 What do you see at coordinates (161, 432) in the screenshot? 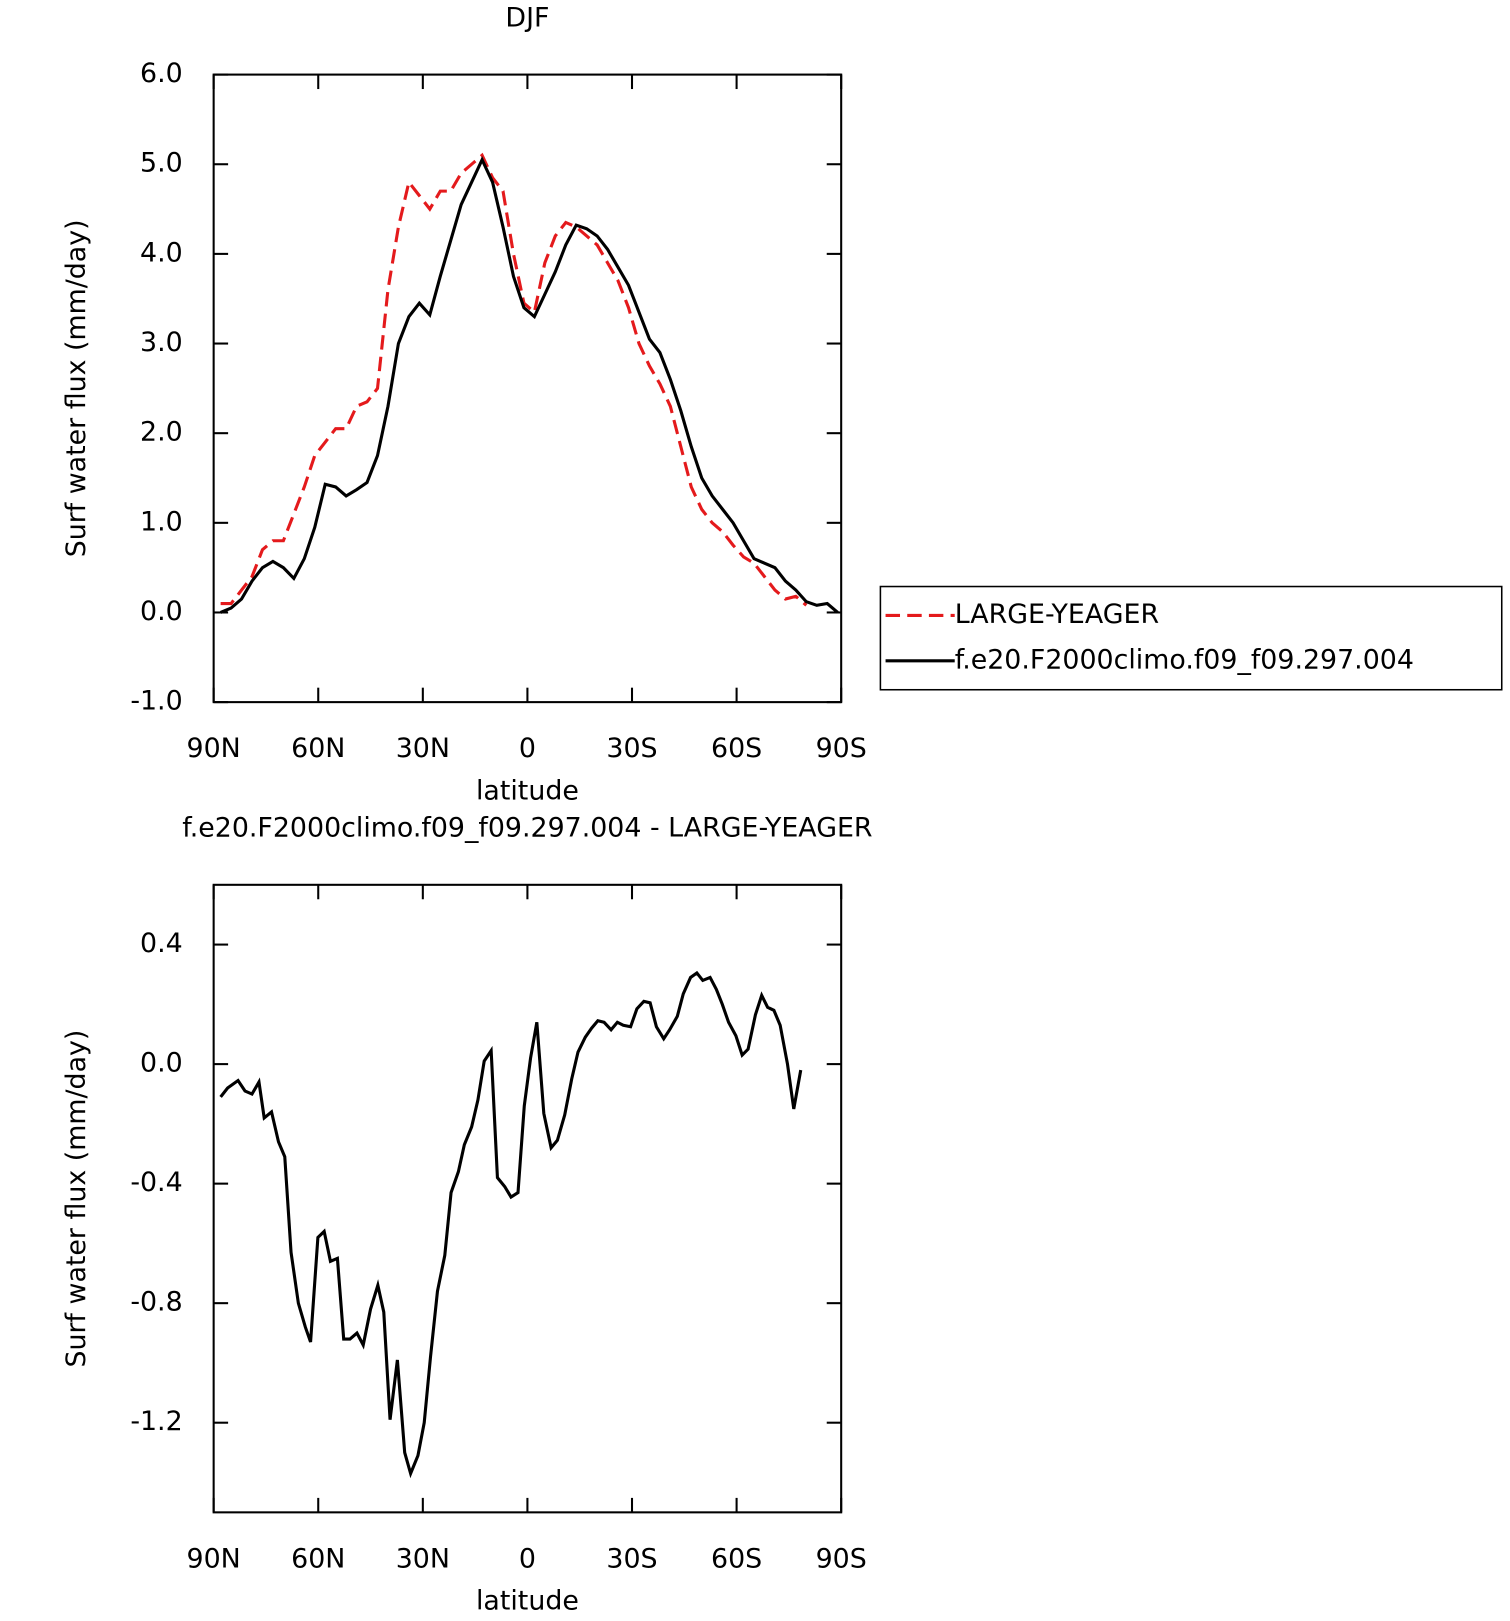
I see `y-tick-label: 2.0` at bounding box center [161, 432].